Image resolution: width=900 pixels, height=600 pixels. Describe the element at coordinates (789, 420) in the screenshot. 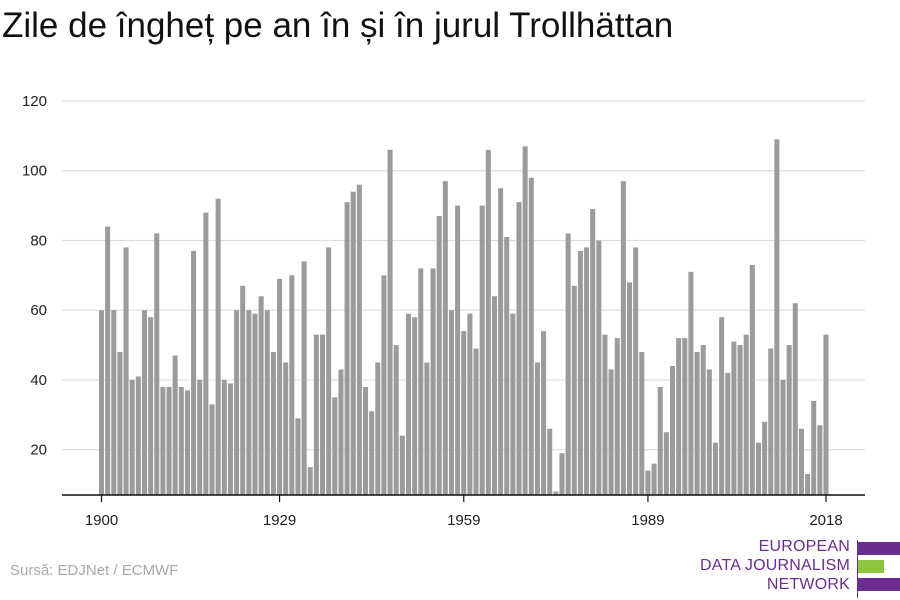

I see `bar-2012` at that location.